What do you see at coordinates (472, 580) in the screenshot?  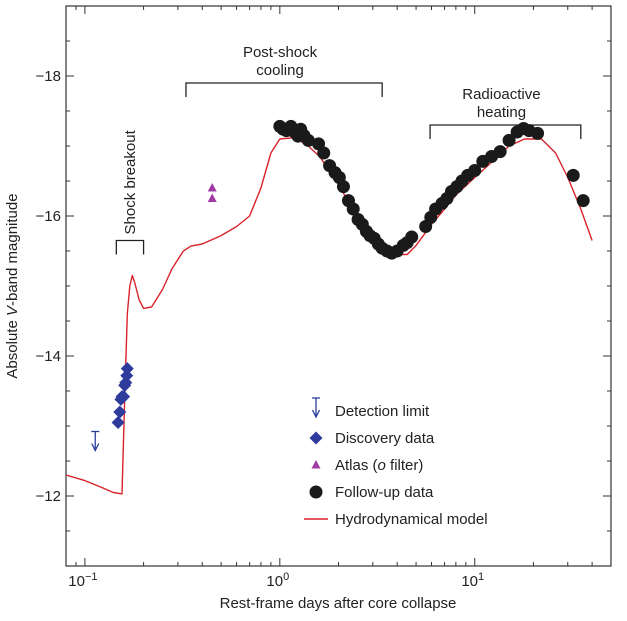 I see `x-tick-label: 10¹` at bounding box center [472, 580].